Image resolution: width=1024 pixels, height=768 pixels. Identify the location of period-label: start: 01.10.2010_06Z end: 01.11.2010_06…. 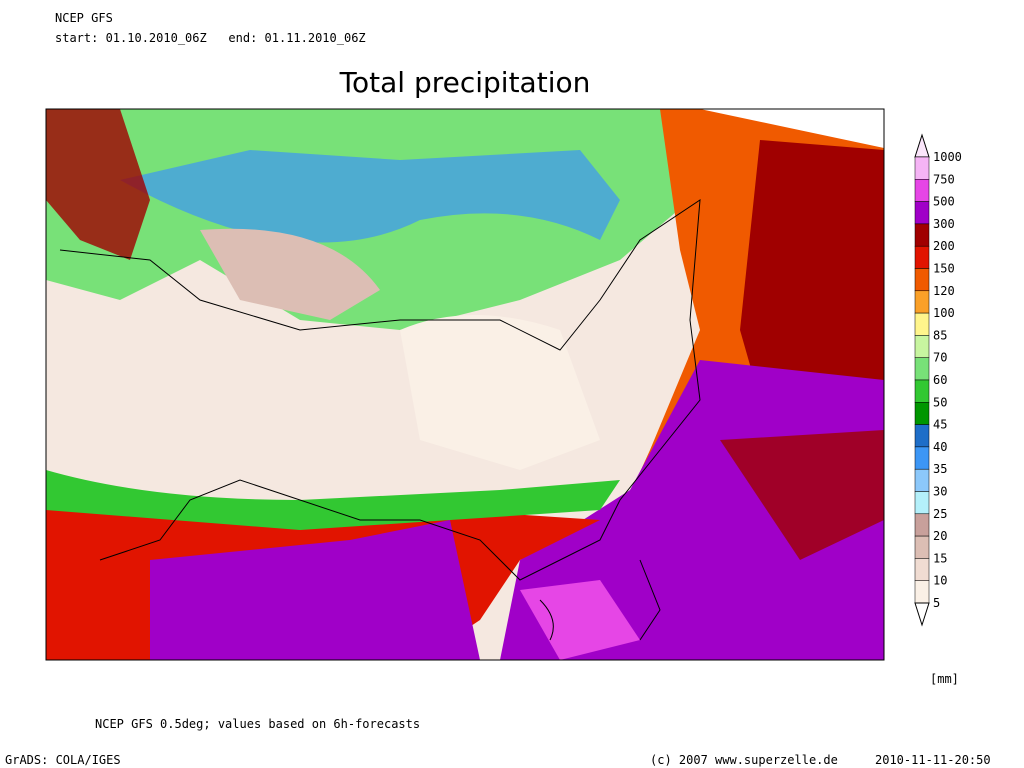
(210, 38).